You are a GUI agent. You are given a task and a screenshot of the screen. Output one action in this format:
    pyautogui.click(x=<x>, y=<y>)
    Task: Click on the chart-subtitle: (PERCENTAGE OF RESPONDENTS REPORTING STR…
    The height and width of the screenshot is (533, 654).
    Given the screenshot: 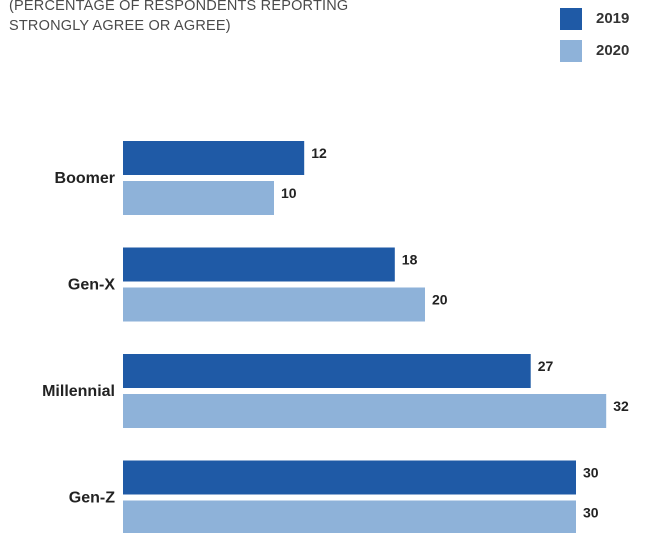 What is the action you would take?
    pyautogui.click(x=229, y=18)
    